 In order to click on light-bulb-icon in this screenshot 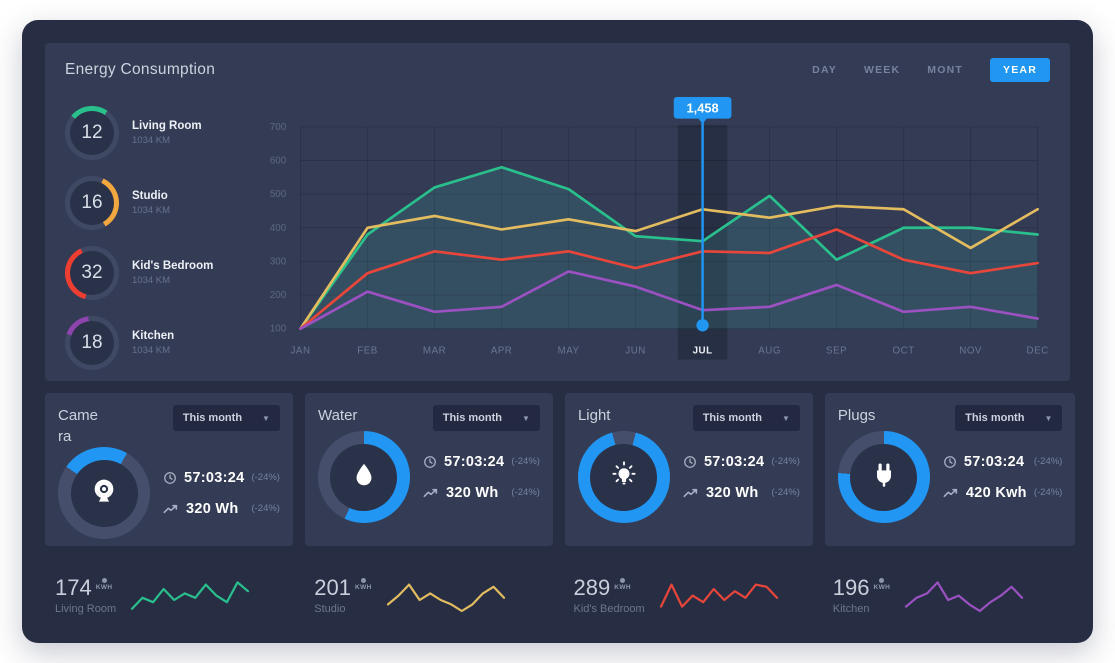, I will do `click(624, 477)`.